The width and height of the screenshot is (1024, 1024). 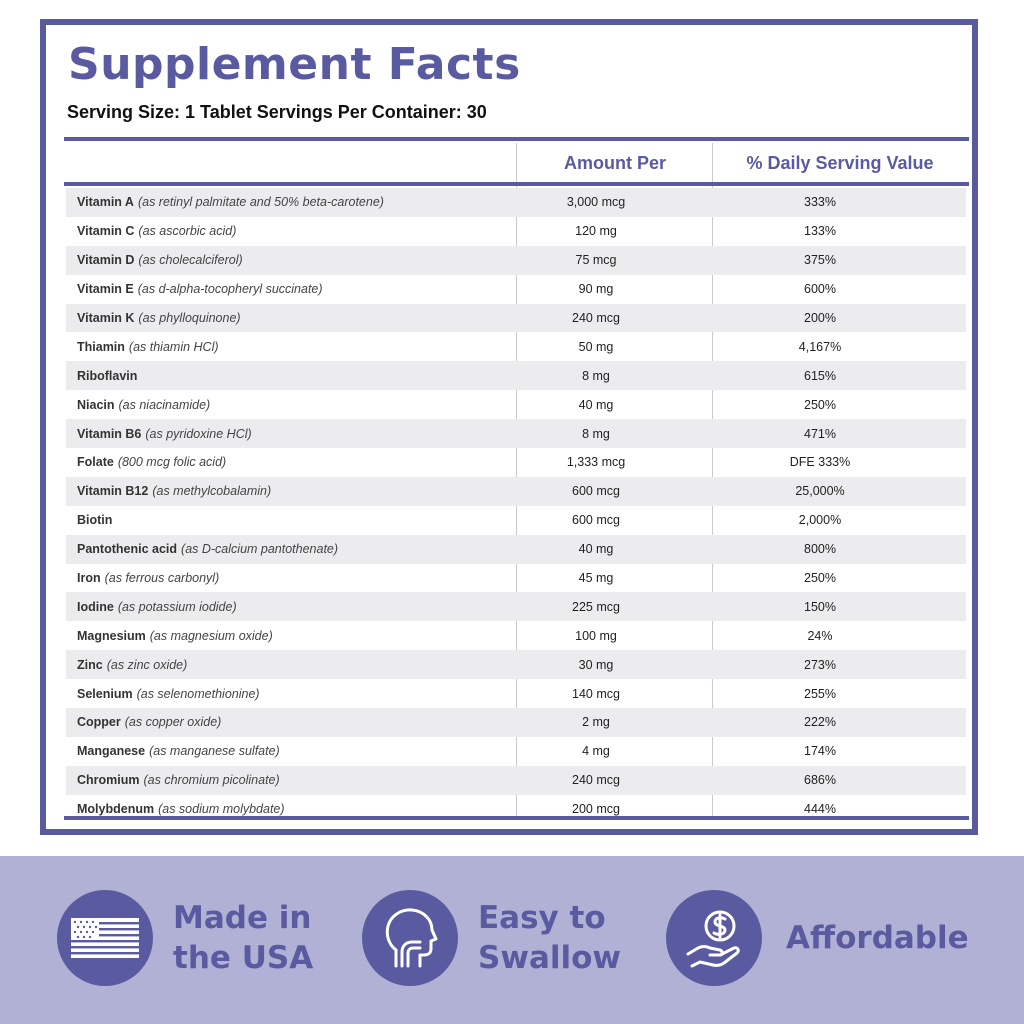 I want to click on nutrient-name: Manganese, so click(x=111, y=751).